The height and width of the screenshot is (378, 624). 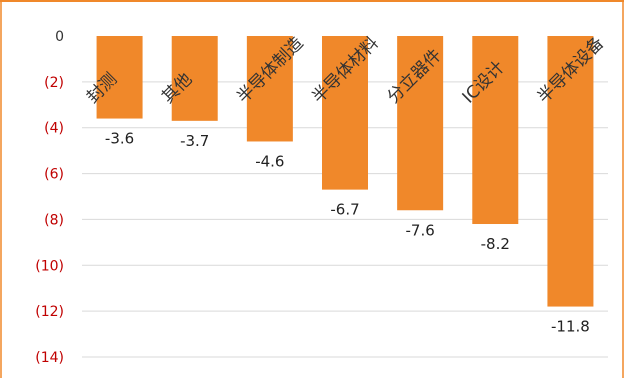 What do you see at coordinates (194, 141) in the screenshot?
I see `data-label: -3.7` at bounding box center [194, 141].